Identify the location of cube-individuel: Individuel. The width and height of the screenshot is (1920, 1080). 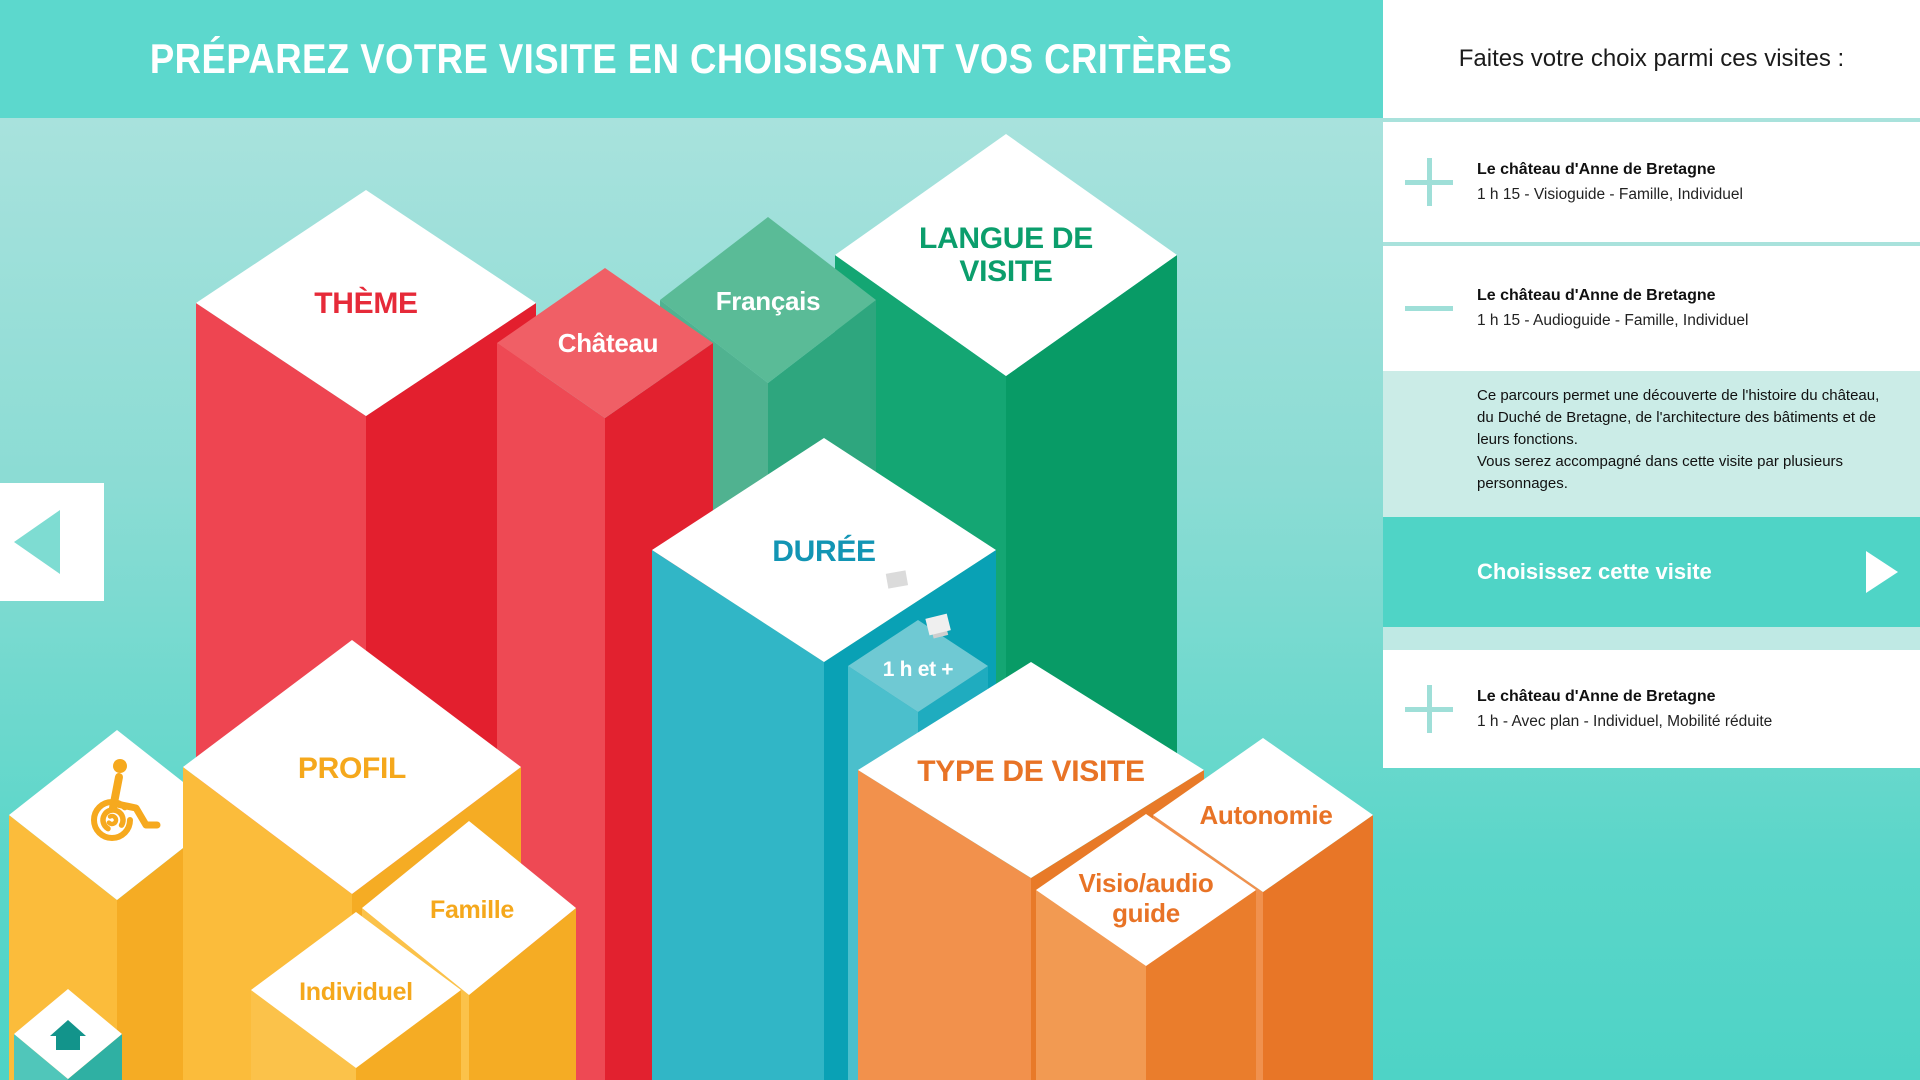
(356, 996).